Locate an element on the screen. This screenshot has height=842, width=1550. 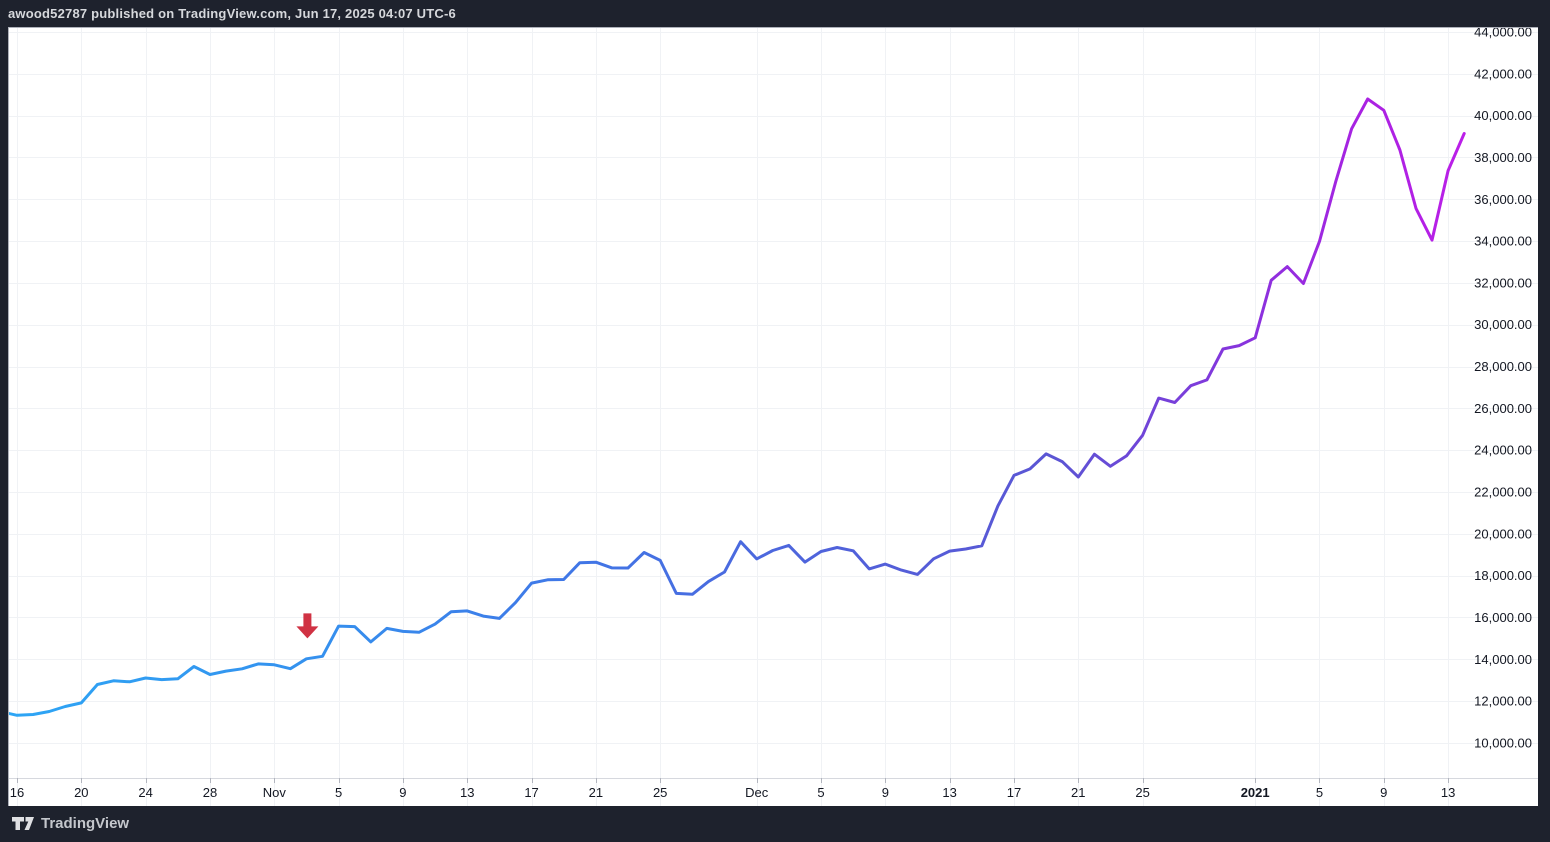
price-tick-label: 30,000.00 is located at coordinates (1503, 324).